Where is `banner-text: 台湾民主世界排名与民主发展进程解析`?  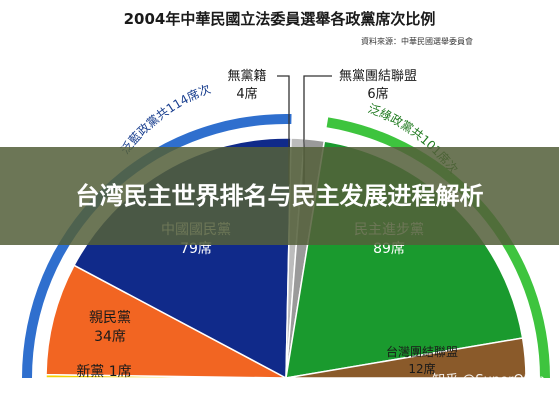
banner-text: 台湾民主世界排名与民主发展进程解析 is located at coordinates (279, 196).